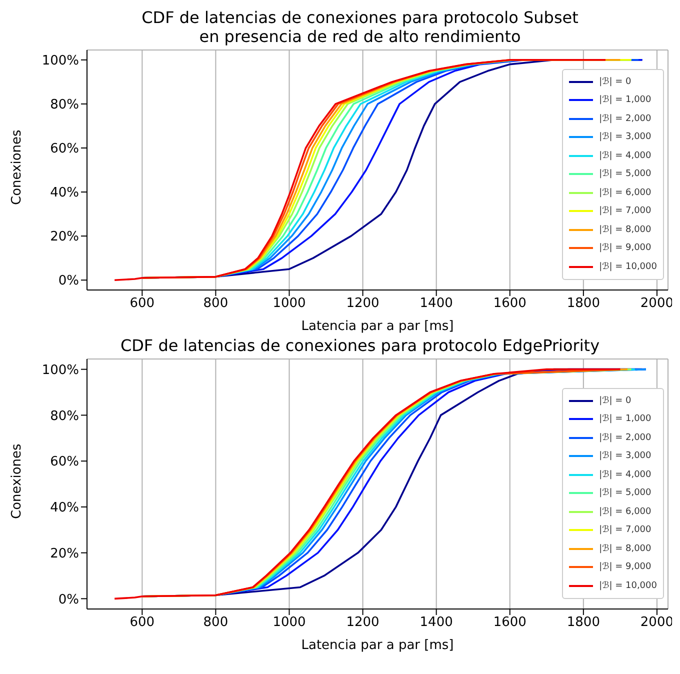  Describe the element at coordinates (360, 345) in the screenshot. I see `chart-title: CDF de latencias de conexiones para protocolo EdgePriority` at that location.